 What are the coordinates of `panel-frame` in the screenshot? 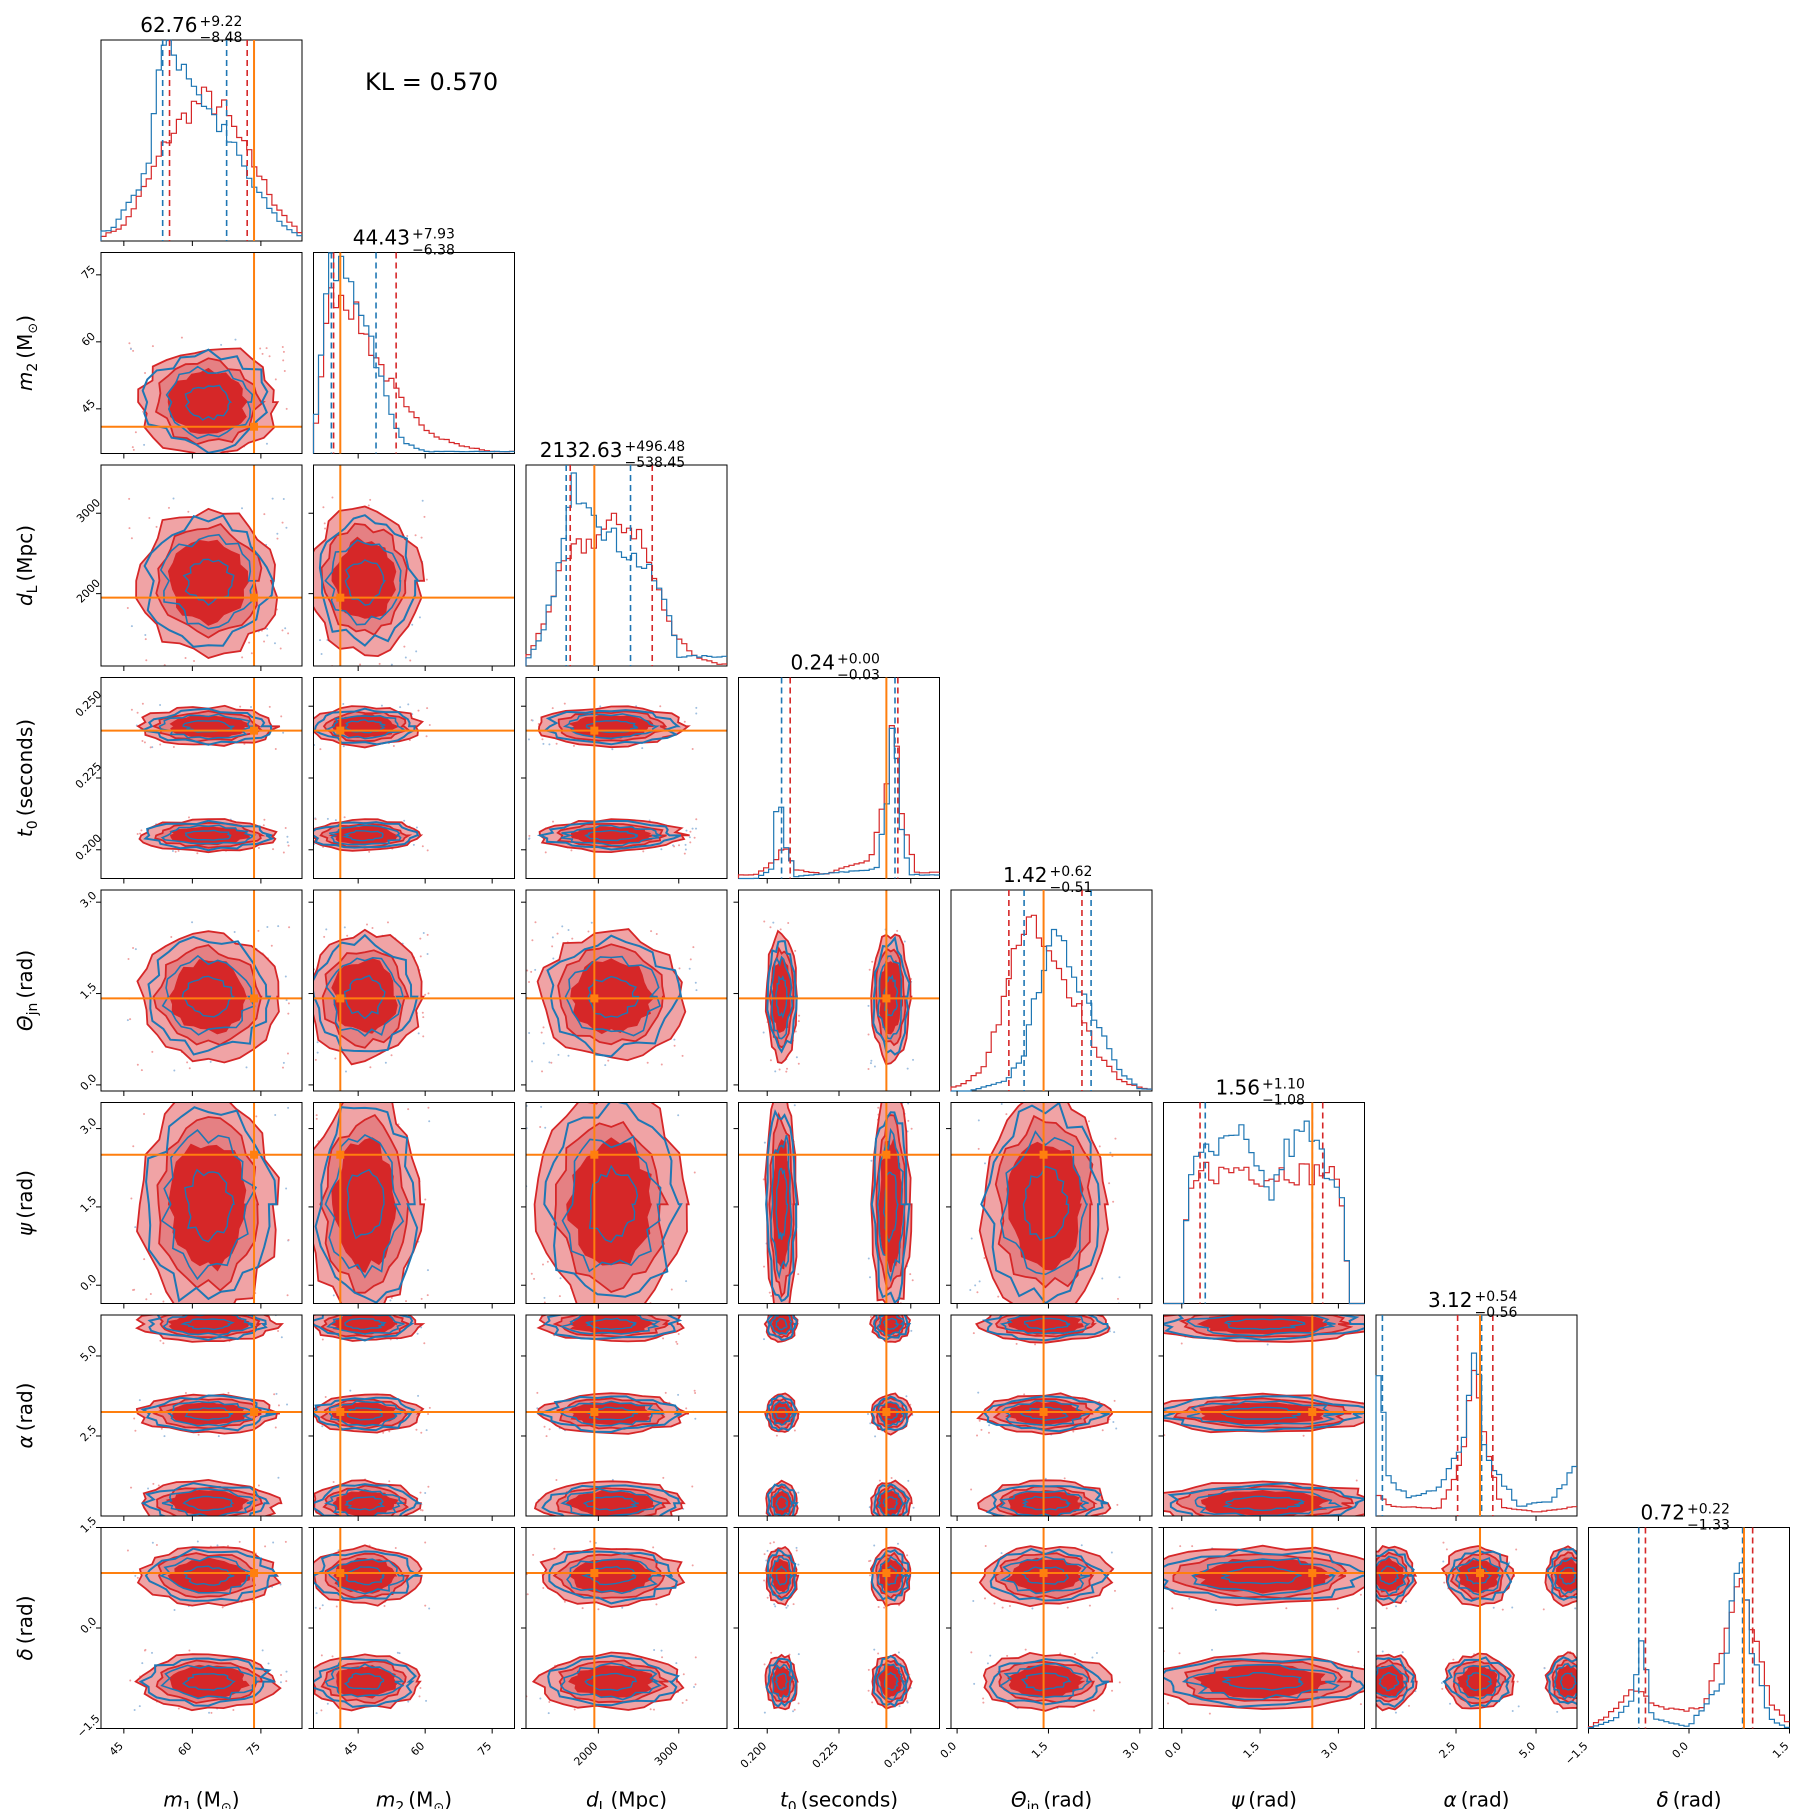 It's located at (626, 1415).